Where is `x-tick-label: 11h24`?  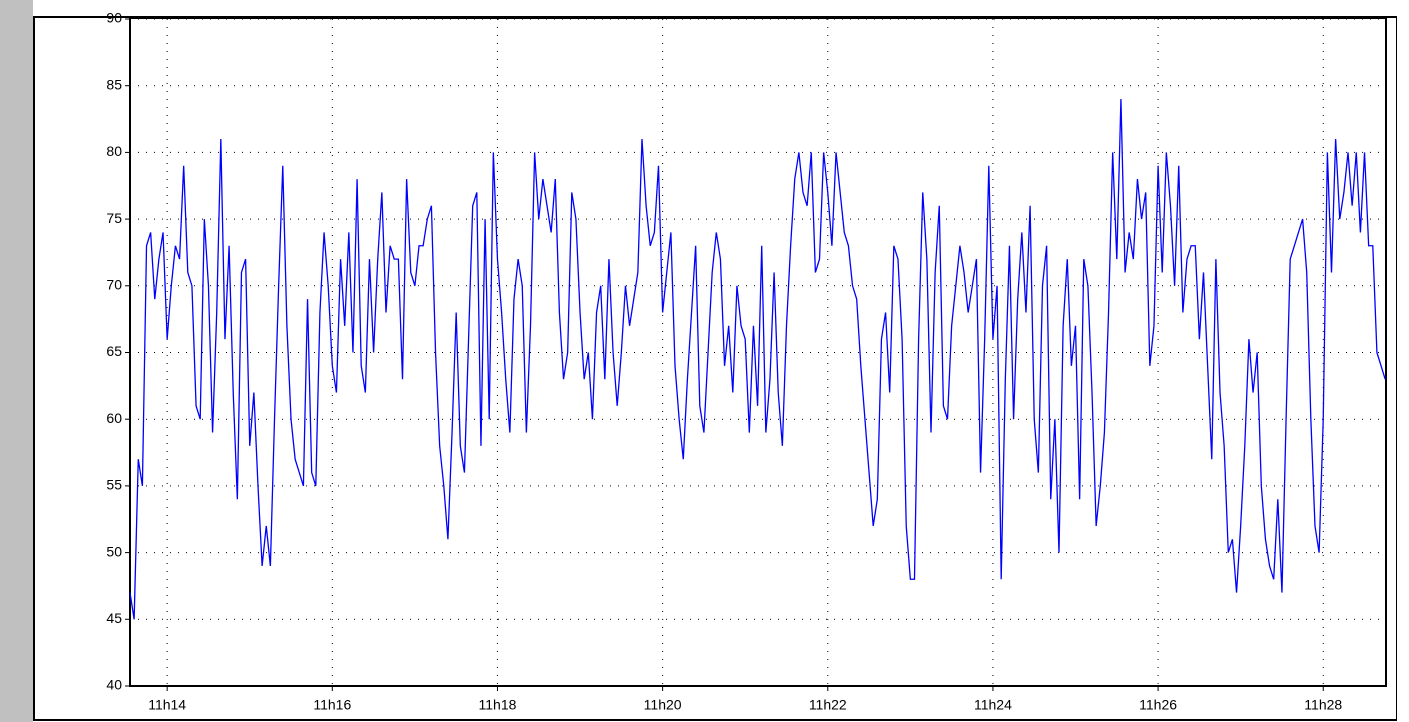
x-tick-label: 11h24 is located at coordinates (993, 705).